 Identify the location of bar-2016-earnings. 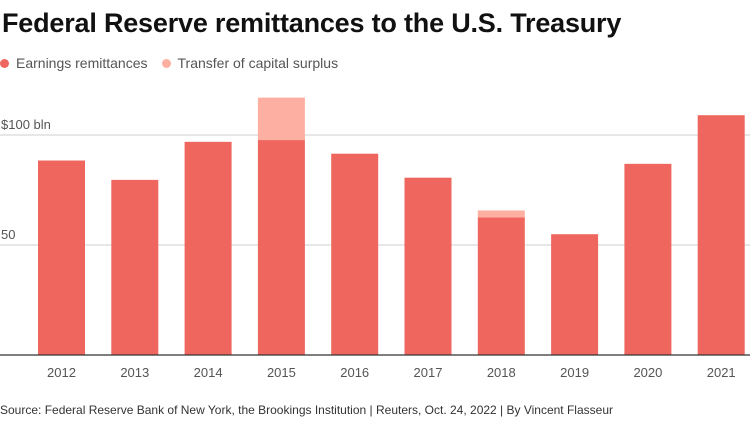
(355, 254).